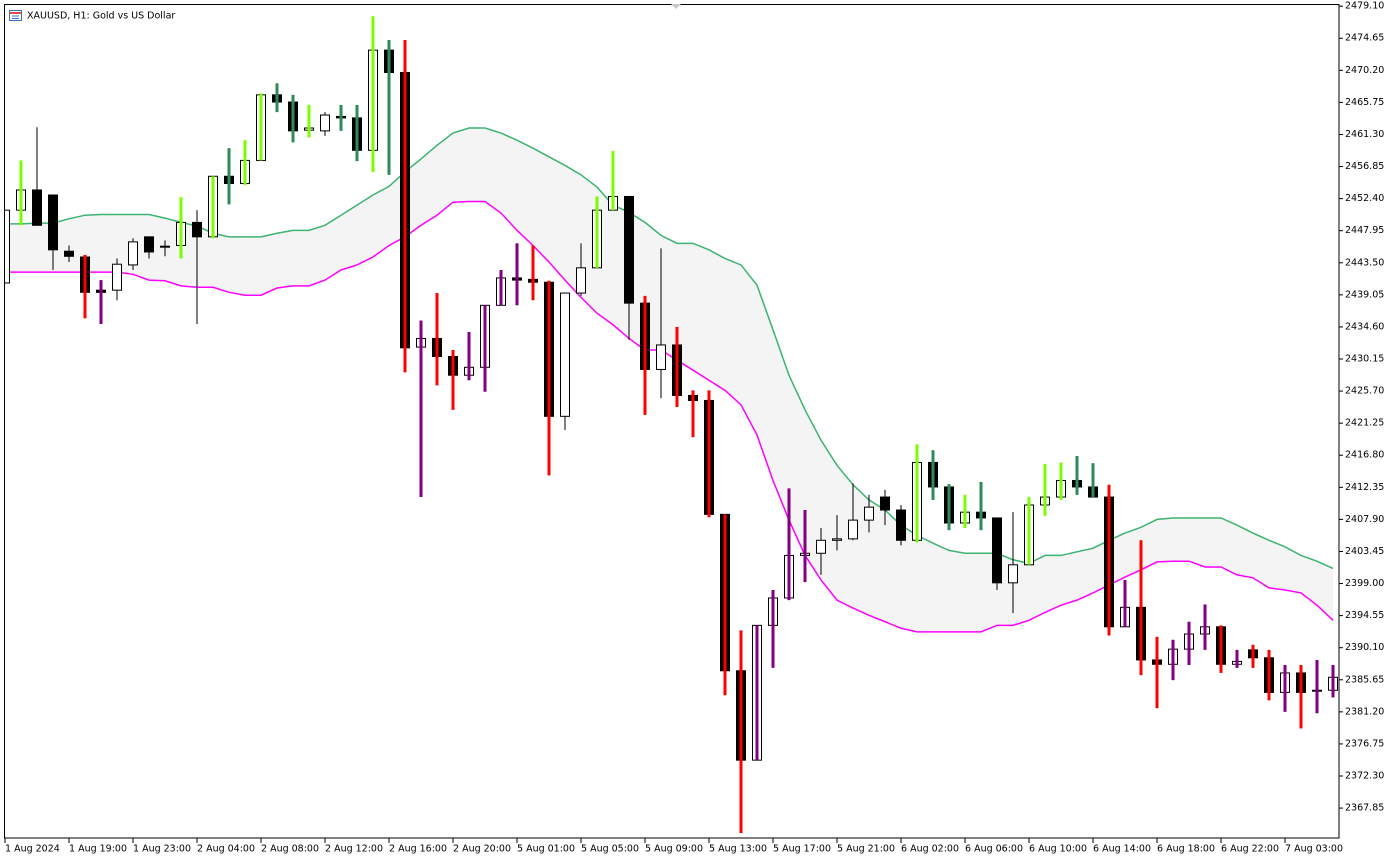 The height and width of the screenshot is (862, 1396). Describe the element at coordinates (32, 849) in the screenshot. I see `x-tick-label: 1 Aug 2024` at that location.